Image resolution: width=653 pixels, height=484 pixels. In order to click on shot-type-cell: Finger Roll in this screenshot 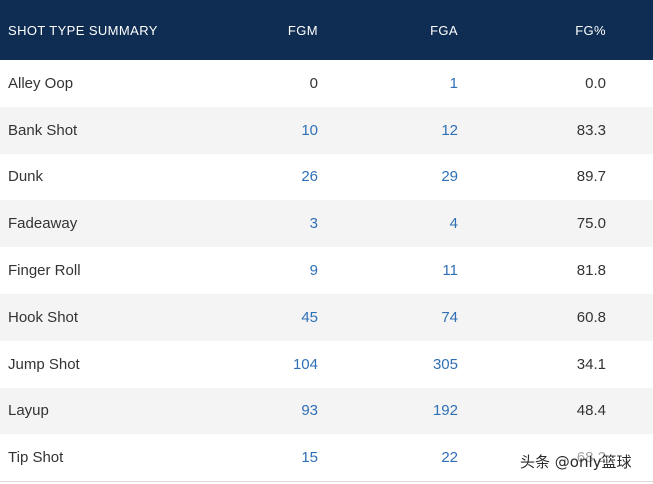, I will do `click(44, 271)`.